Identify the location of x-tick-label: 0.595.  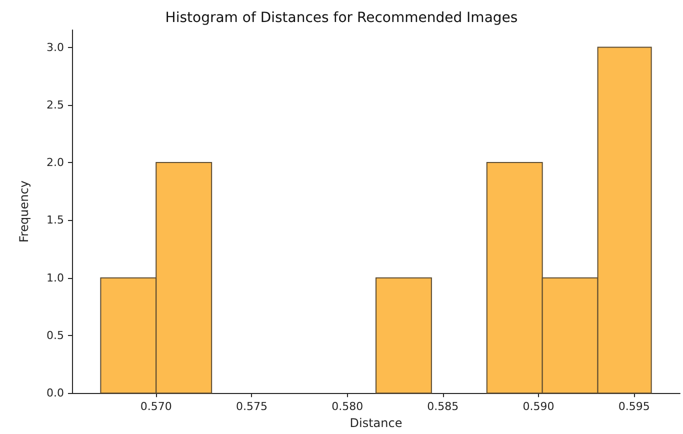
(634, 407).